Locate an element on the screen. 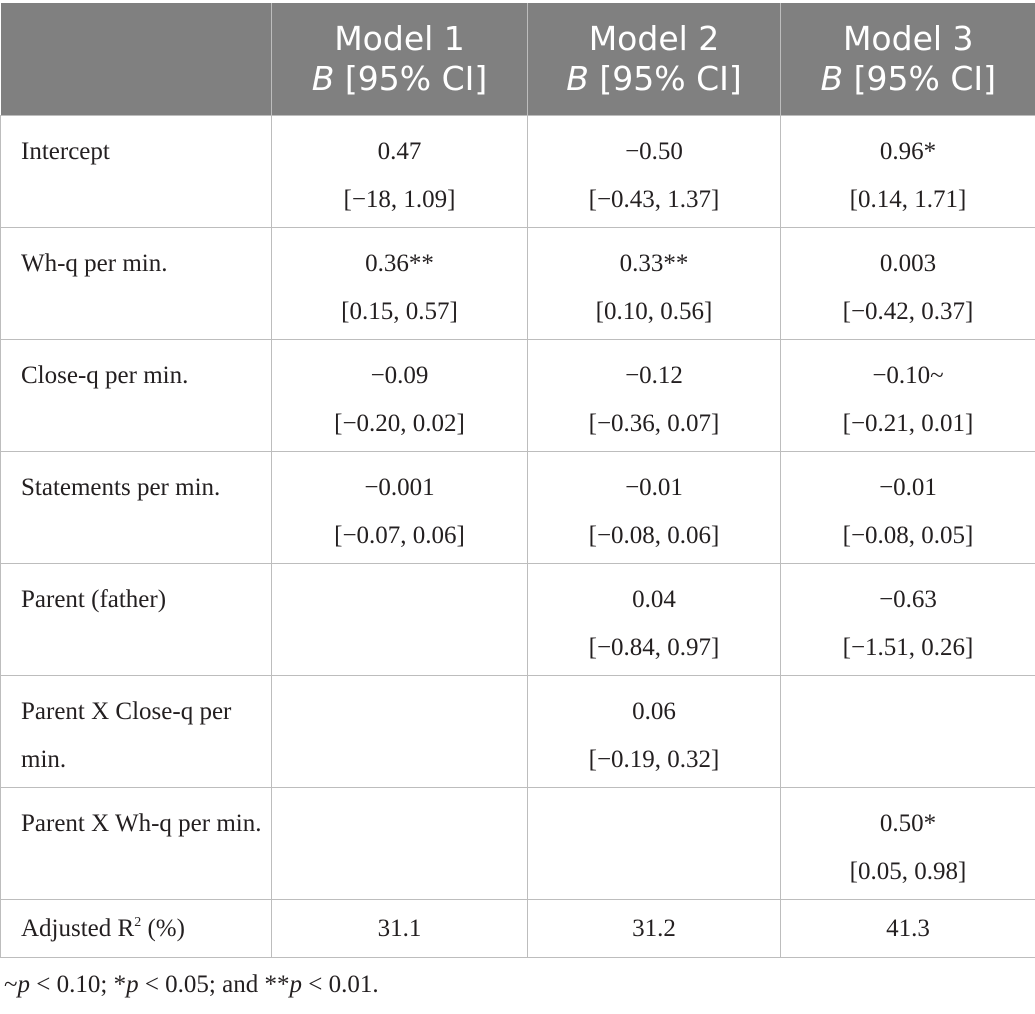  model-2-stat-symbol: B is located at coordinates (577, 78).